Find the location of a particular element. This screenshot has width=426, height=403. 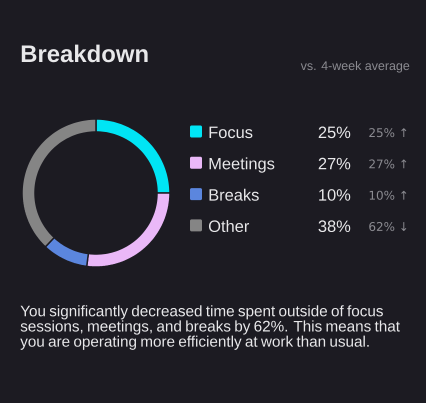

text: 62% ↓ is located at coordinates (387, 227).